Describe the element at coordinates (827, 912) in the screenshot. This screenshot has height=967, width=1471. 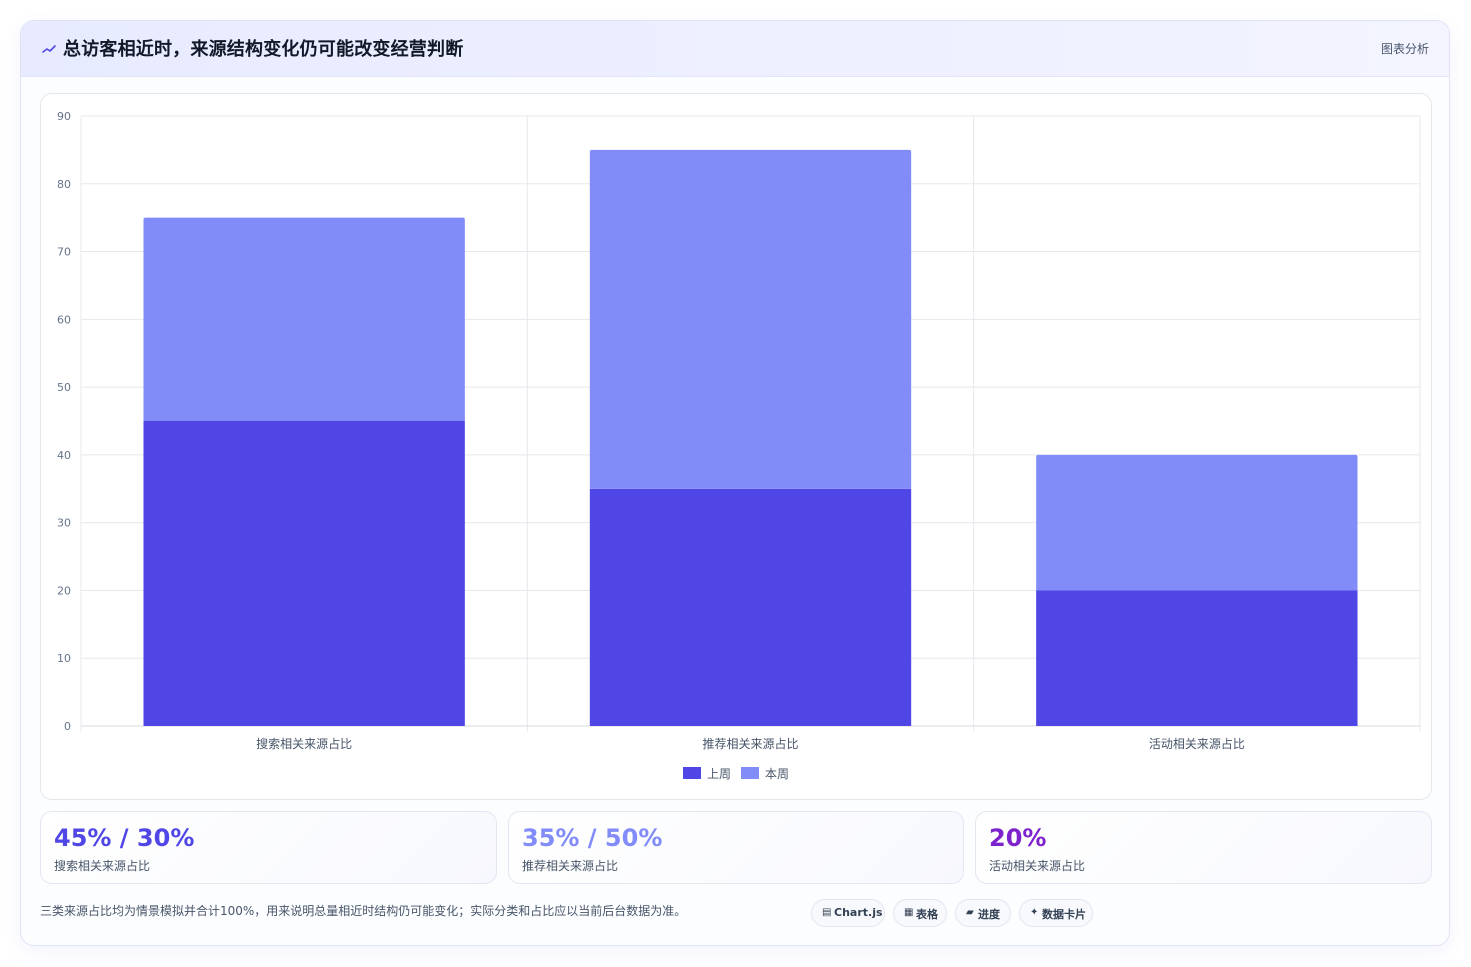
I see `chart-js-icon: ▤` at that location.